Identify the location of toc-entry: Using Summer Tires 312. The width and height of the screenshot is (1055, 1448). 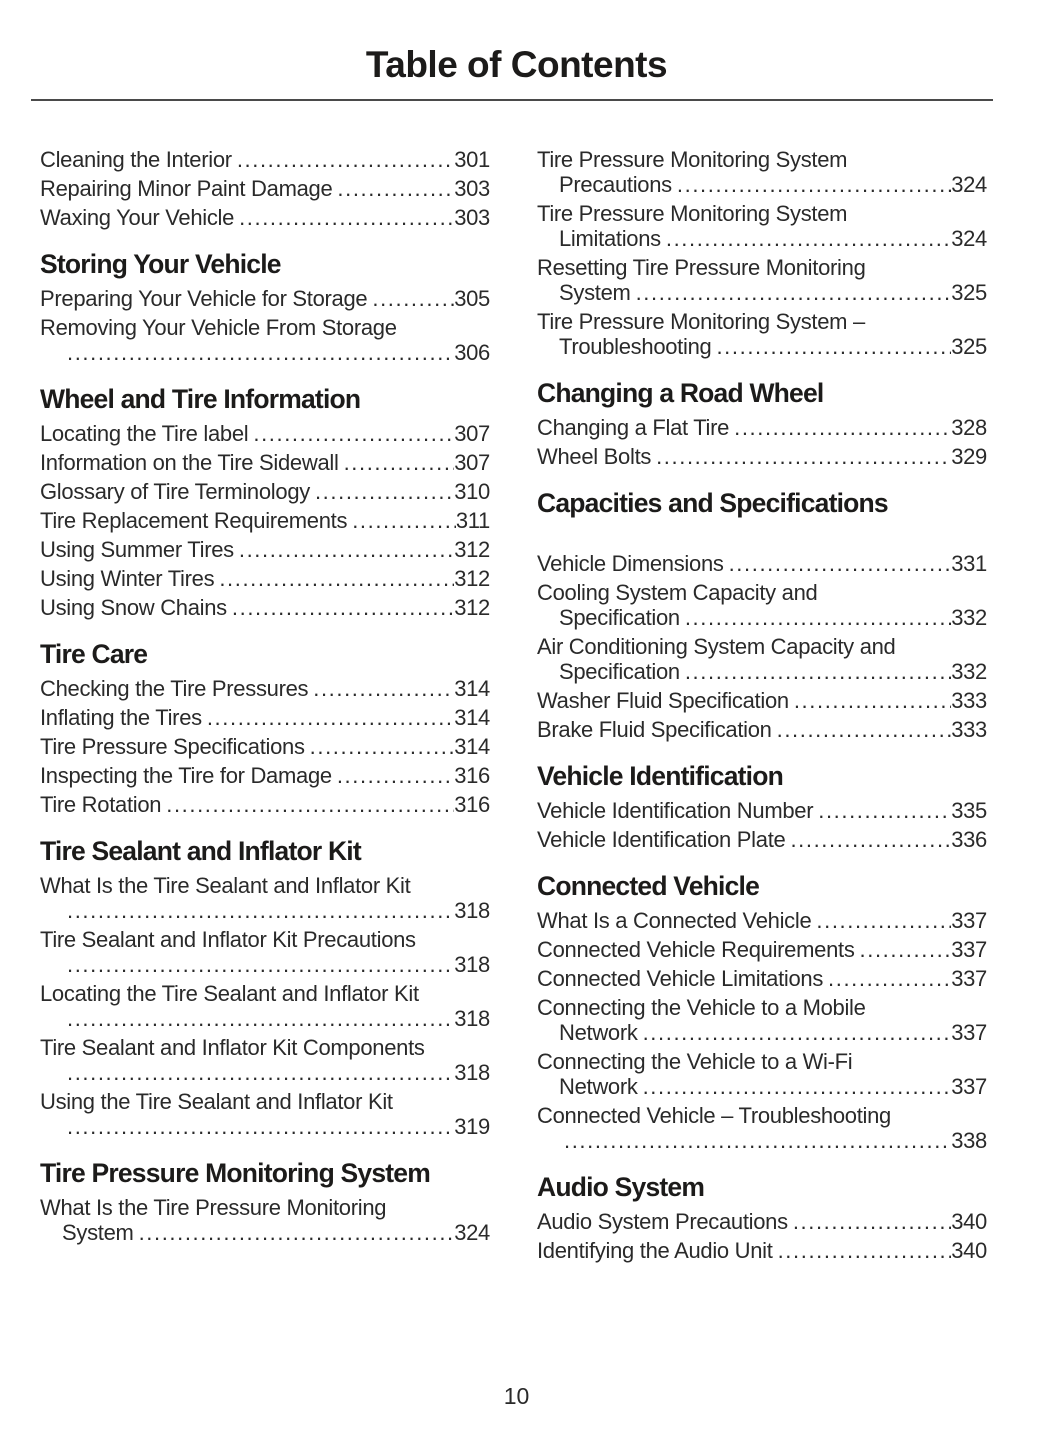
(265, 549).